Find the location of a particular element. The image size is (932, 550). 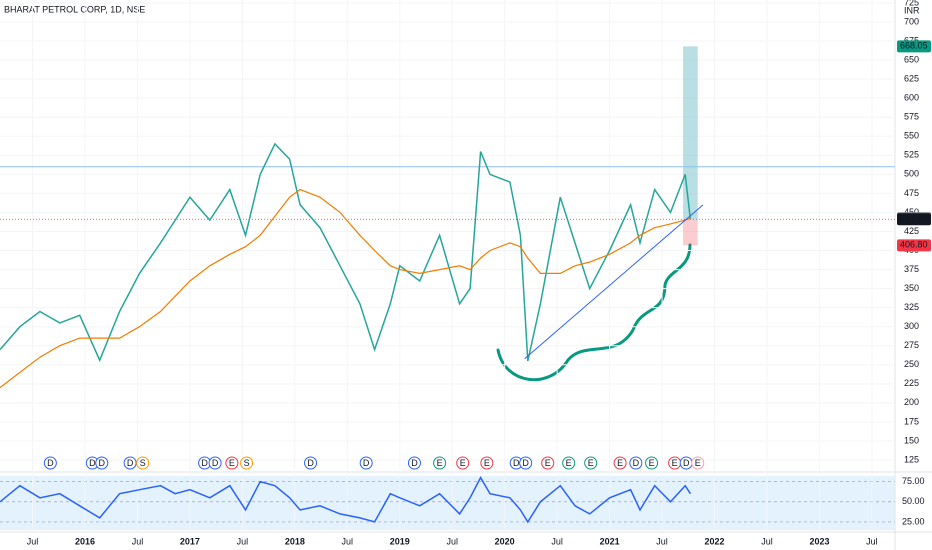

y-tick-label: 725 is located at coordinates (911, 3).